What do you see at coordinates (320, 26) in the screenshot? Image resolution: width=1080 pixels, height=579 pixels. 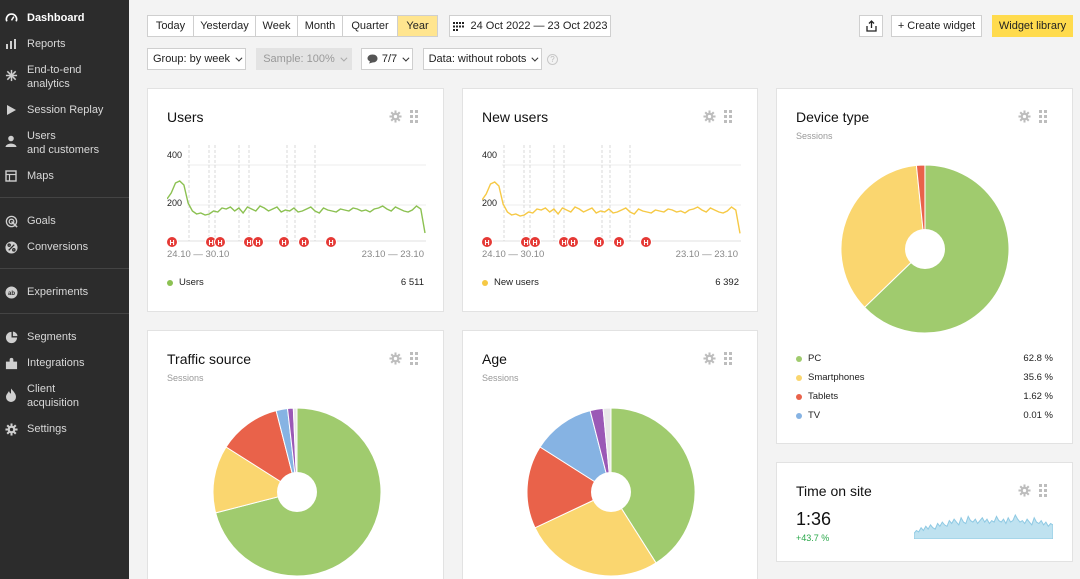 I see `period-month-button: Month` at bounding box center [320, 26].